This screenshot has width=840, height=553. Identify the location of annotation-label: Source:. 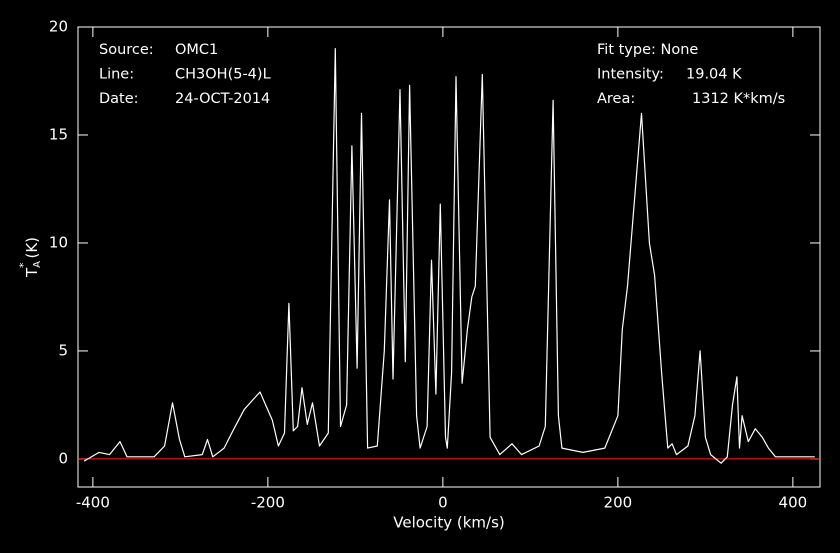
(126, 50).